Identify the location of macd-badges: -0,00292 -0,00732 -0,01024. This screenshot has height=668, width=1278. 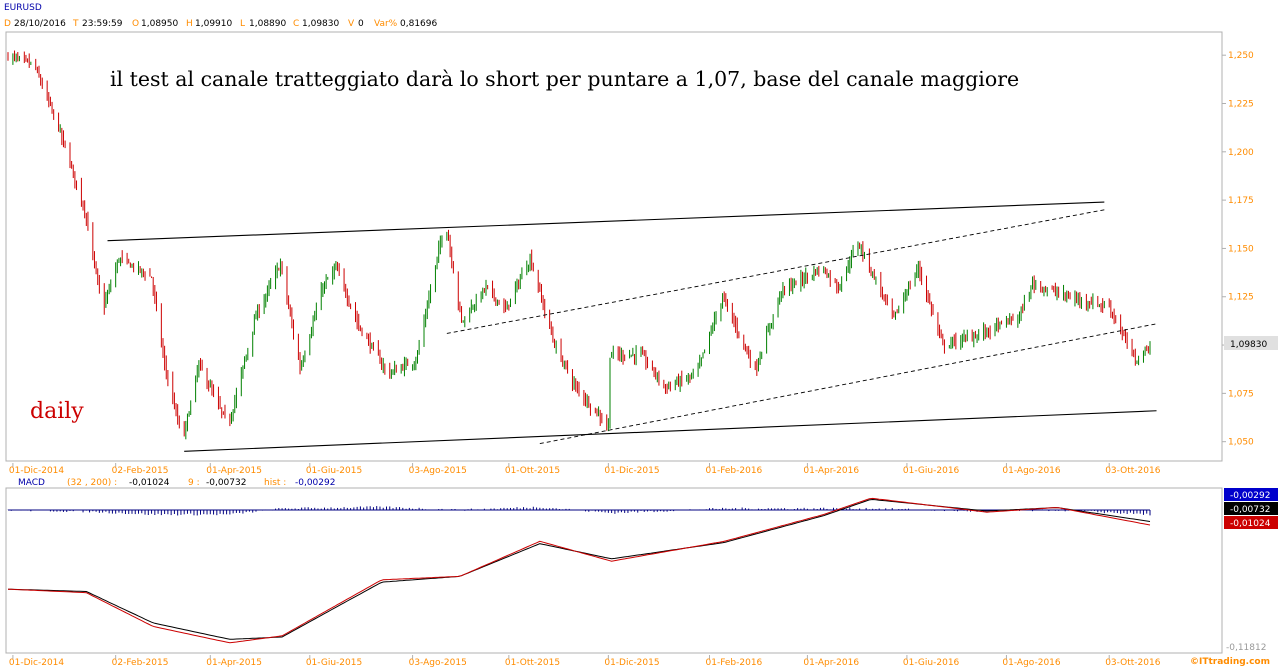
(1251, 508).